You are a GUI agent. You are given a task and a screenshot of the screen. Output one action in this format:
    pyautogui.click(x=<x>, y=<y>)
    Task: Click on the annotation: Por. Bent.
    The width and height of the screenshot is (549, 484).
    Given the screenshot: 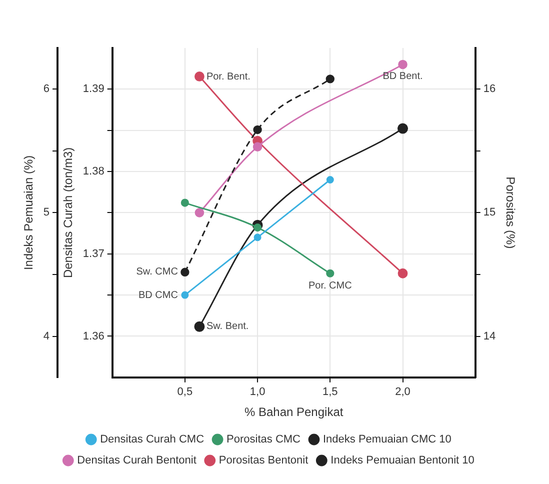 What is the action you would take?
    pyautogui.click(x=228, y=77)
    